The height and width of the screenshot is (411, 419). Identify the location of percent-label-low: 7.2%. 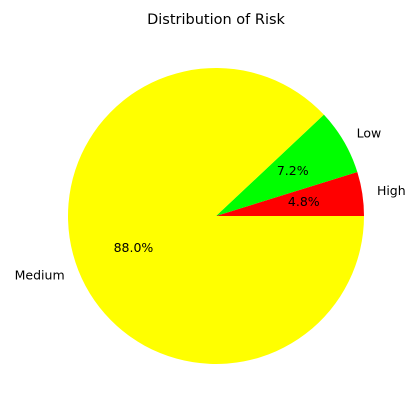
(293, 170).